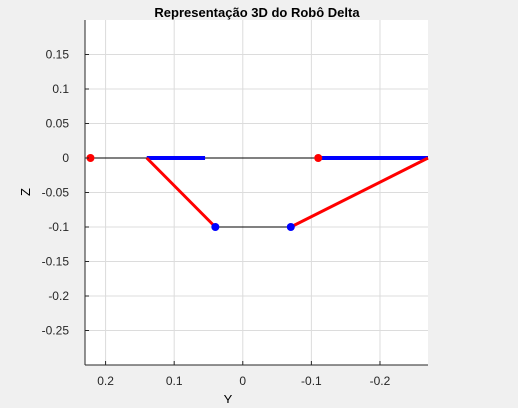 The width and height of the screenshot is (518, 408). Describe the element at coordinates (56, 193) in the screenshot. I see `y-tick-label: -0.05` at that location.